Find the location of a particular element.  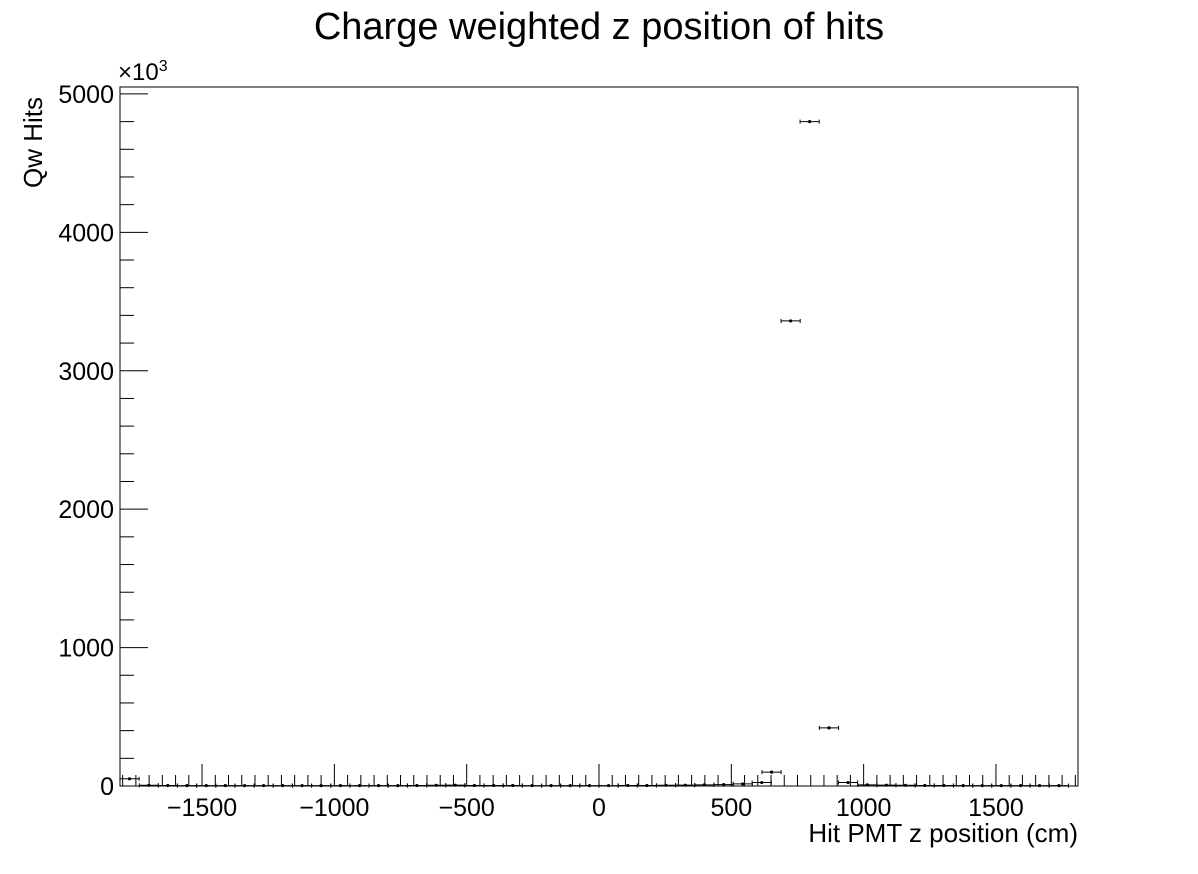

y-tick-label: 1000 is located at coordinates (86, 649).